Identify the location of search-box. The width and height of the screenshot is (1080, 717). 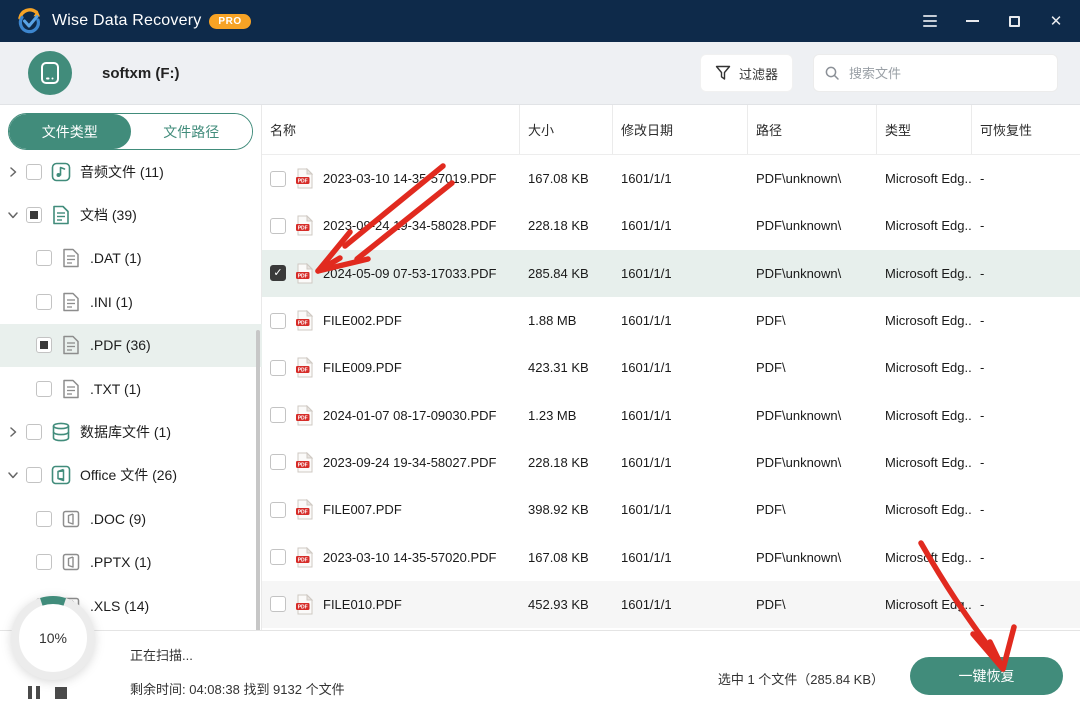
(935, 73).